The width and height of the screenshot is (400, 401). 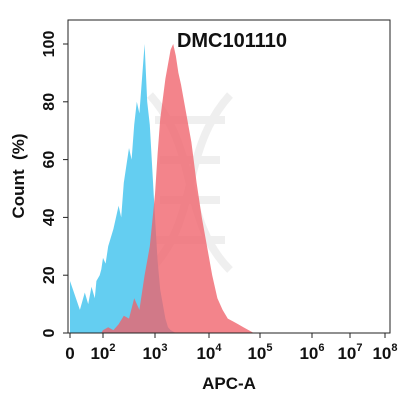 What do you see at coordinates (49, 217) in the screenshot?
I see `y-tick-label: 40` at bounding box center [49, 217].